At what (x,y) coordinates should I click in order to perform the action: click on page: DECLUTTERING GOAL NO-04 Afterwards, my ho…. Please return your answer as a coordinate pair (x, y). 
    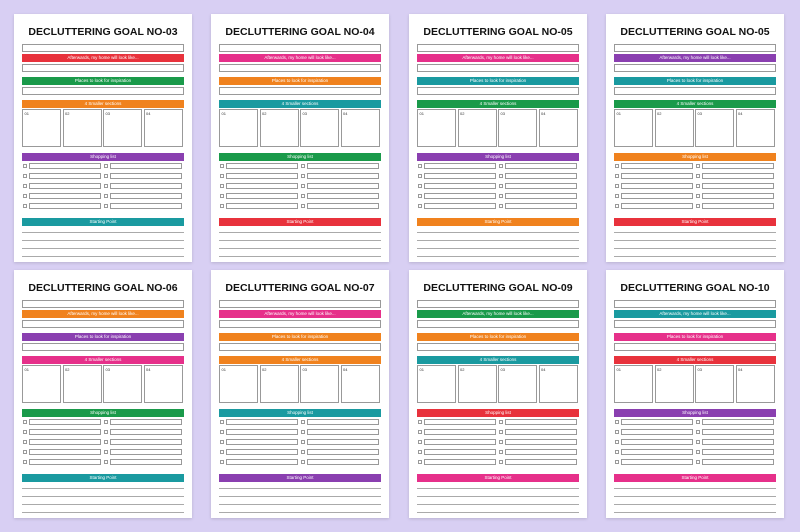
    Looking at the image, I should click on (300, 138).